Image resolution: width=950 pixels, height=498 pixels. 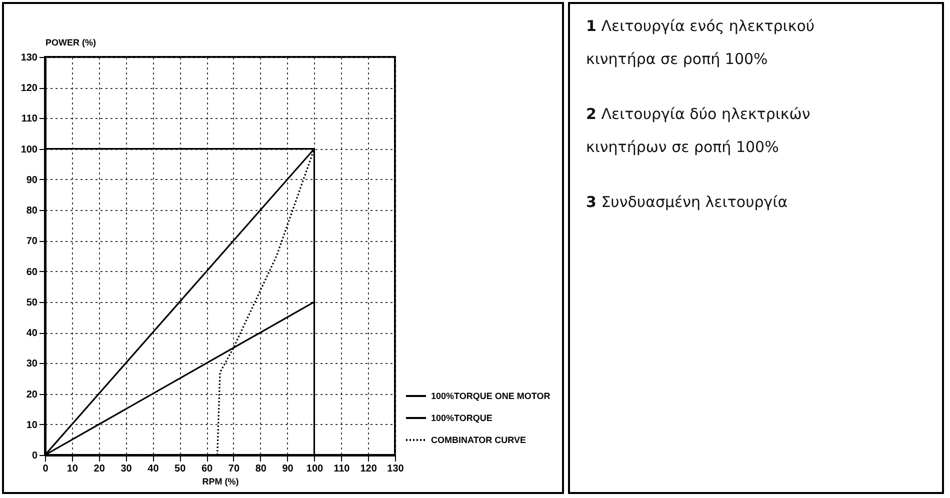 What do you see at coordinates (32, 180) in the screenshot?
I see `y-tick-label: 90` at bounding box center [32, 180].